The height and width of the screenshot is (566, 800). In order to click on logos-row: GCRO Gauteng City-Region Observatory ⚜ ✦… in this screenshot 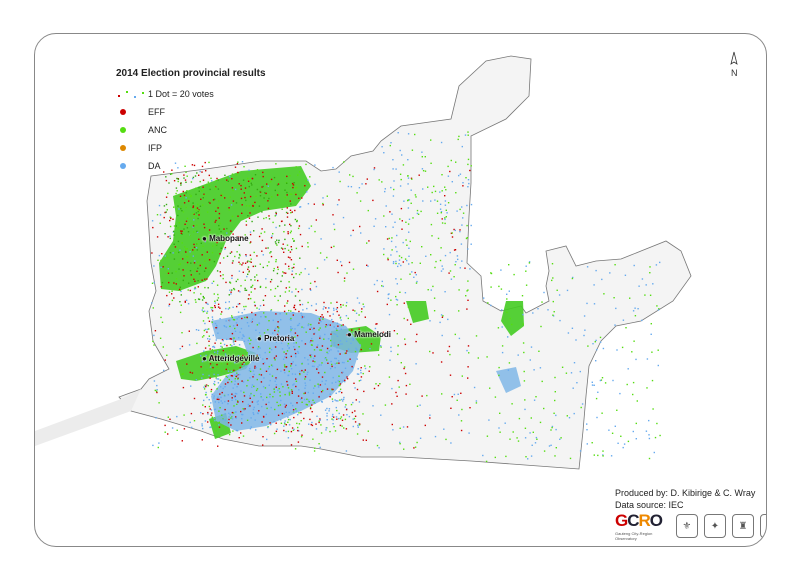, I will do `click(690, 526)`.